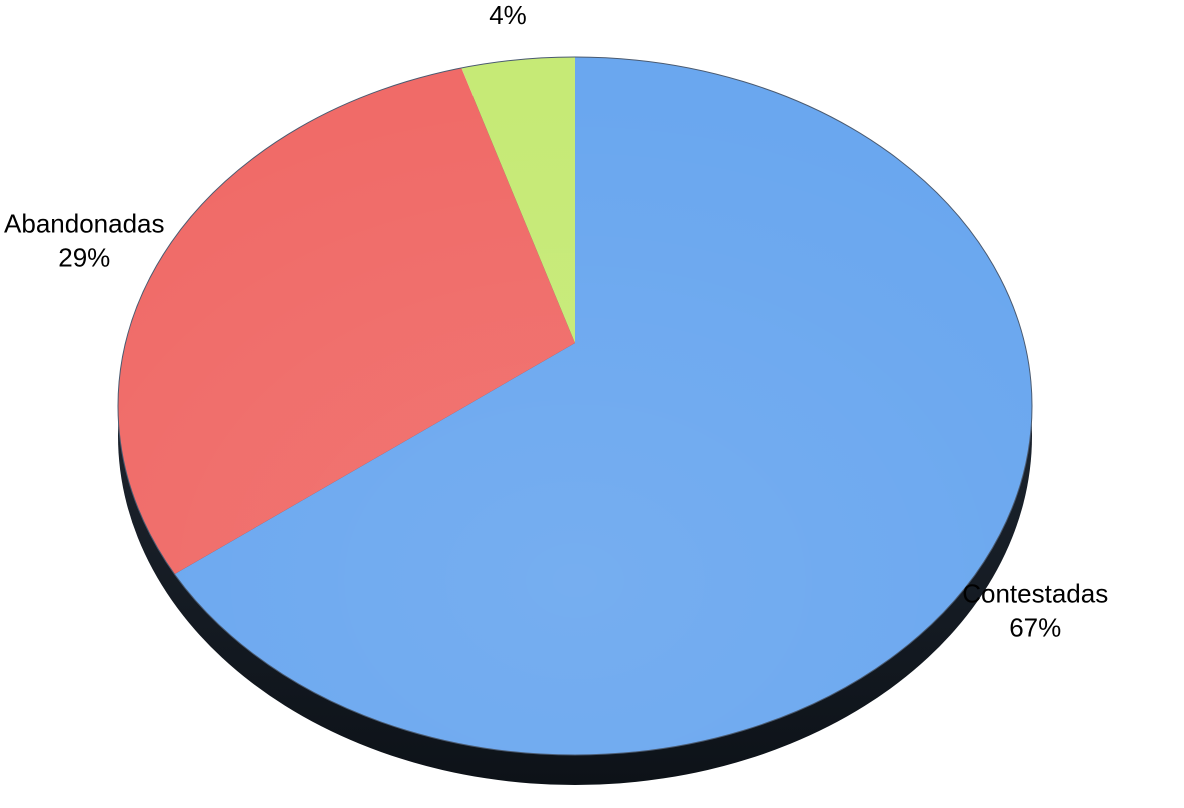 This screenshot has height=808, width=1184. Describe the element at coordinates (84, 258) in the screenshot. I see `slice-value-label: 29%` at that location.